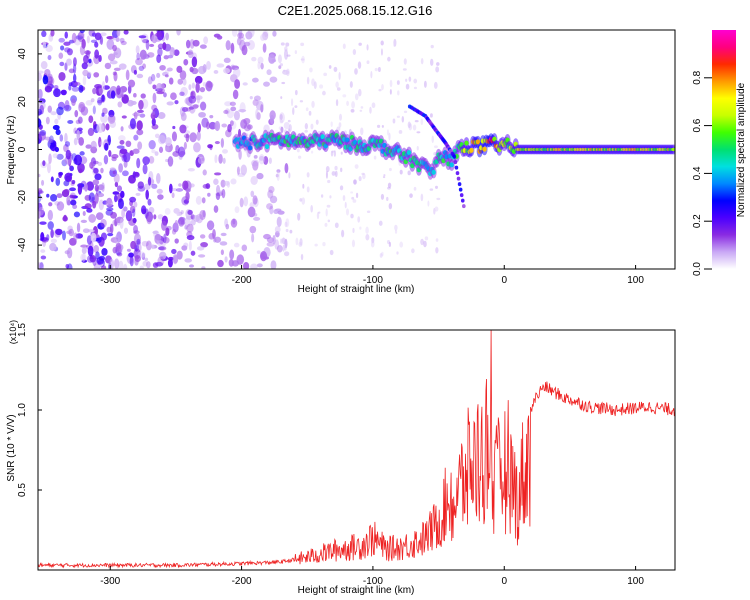 The width and height of the screenshot is (750, 600). Describe the element at coordinates (355, 10) in the screenshot. I see `figure-title: C2E1.2025.068.15.12.G16` at that location.